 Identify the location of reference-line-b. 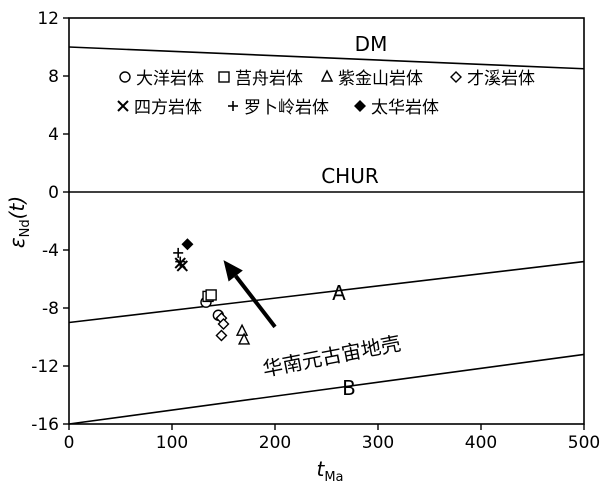
(326, 389).